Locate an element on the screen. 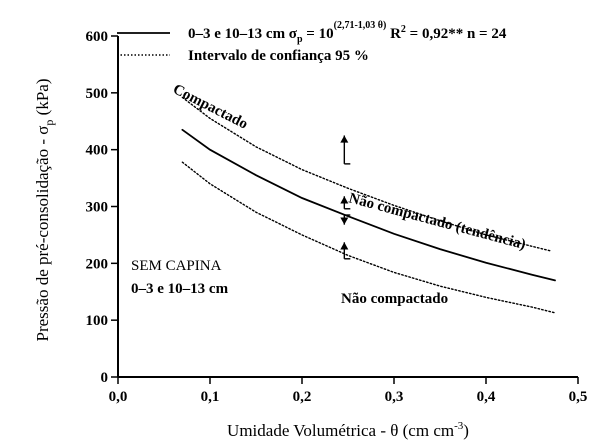 The width and height of the screenshot is (596, 441). x-tick-label: 0,1 is located at coordinates (210, 397).